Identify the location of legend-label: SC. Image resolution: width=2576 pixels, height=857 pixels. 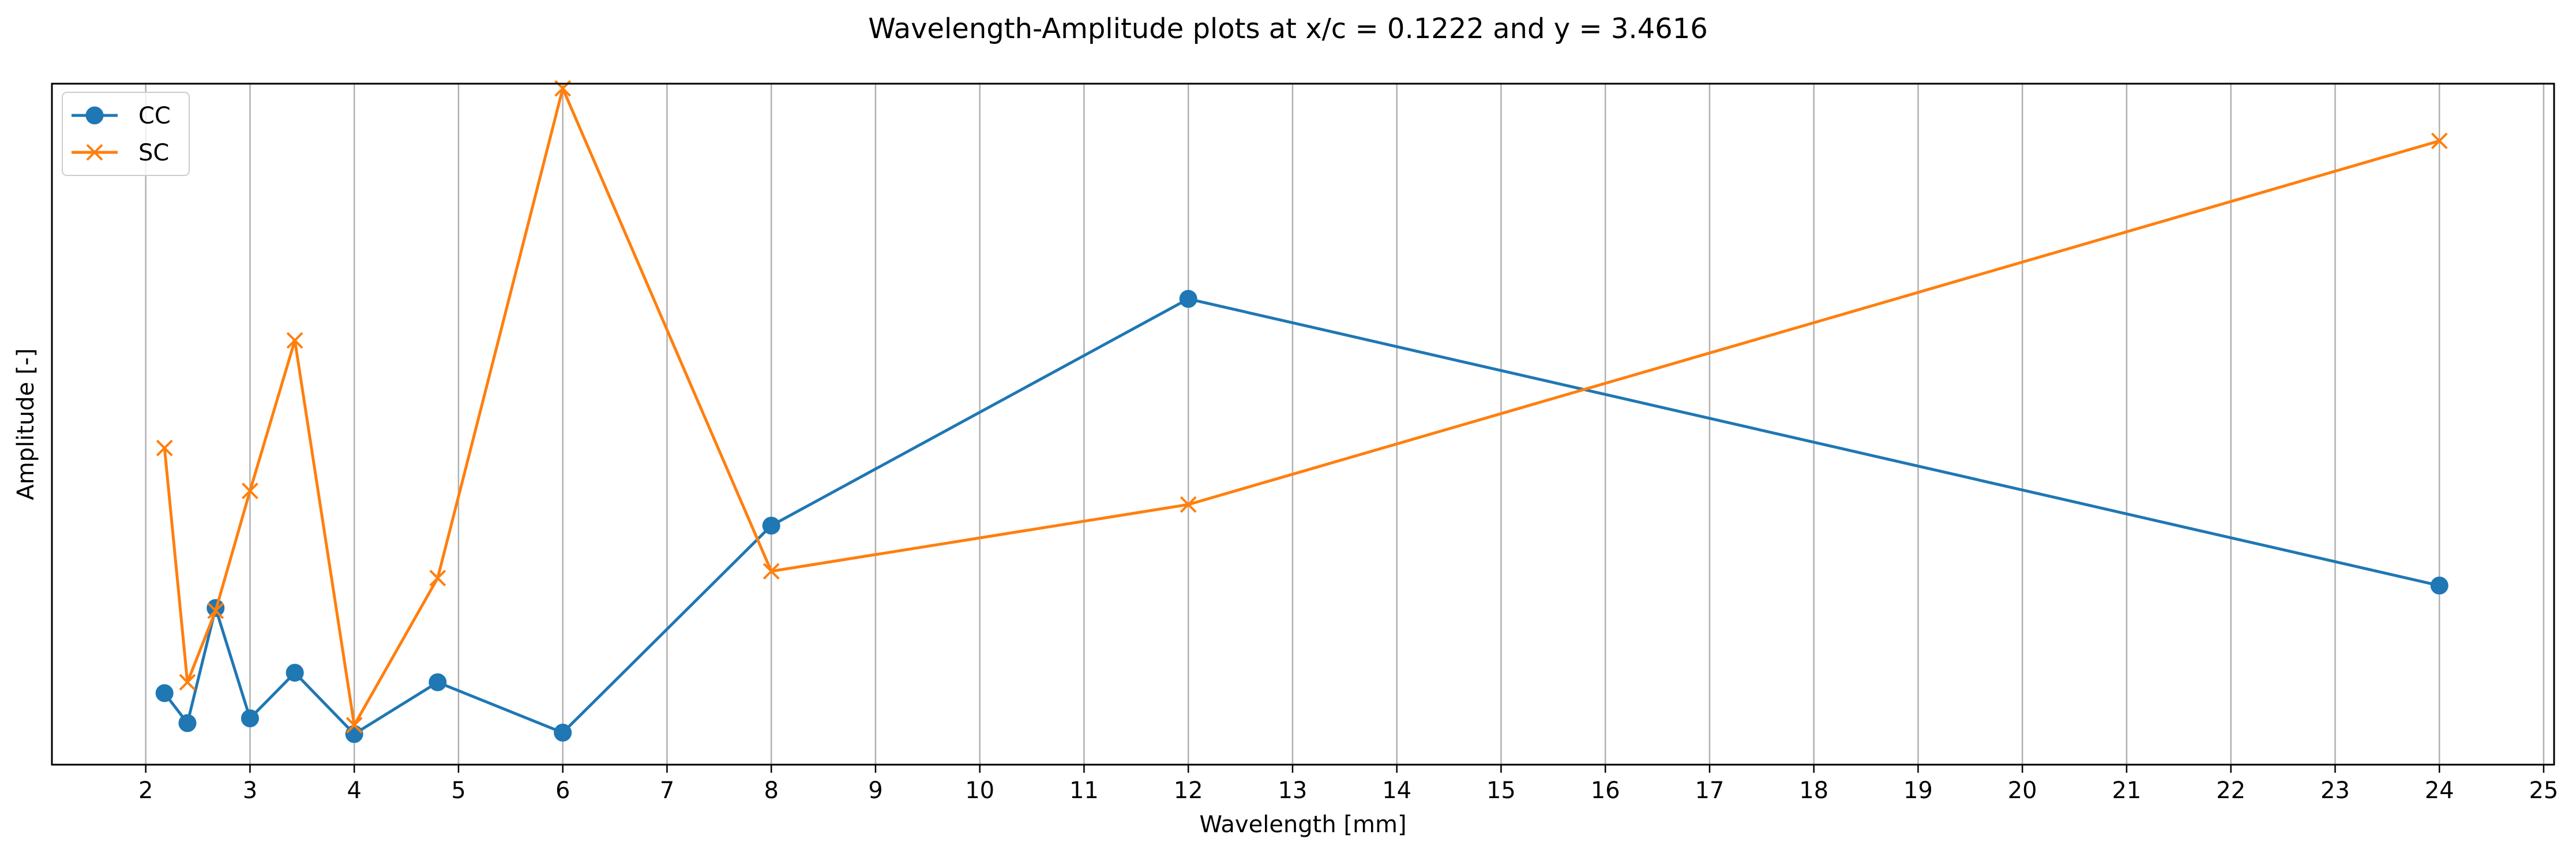
(154, 153).